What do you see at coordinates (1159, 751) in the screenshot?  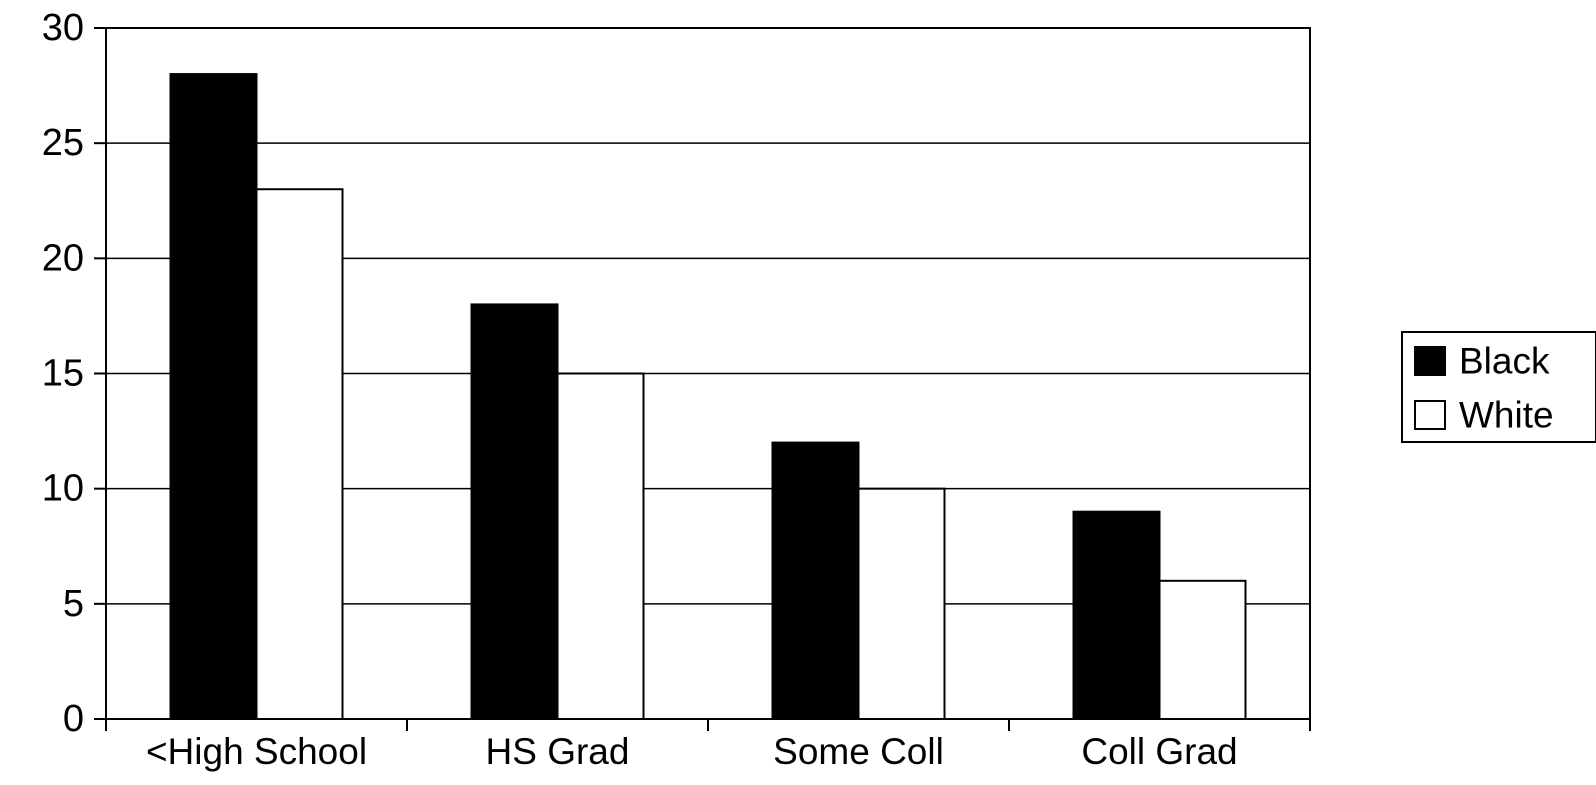 I see `x-category-label: Coll Grad` at bounding box center [1159, 751].